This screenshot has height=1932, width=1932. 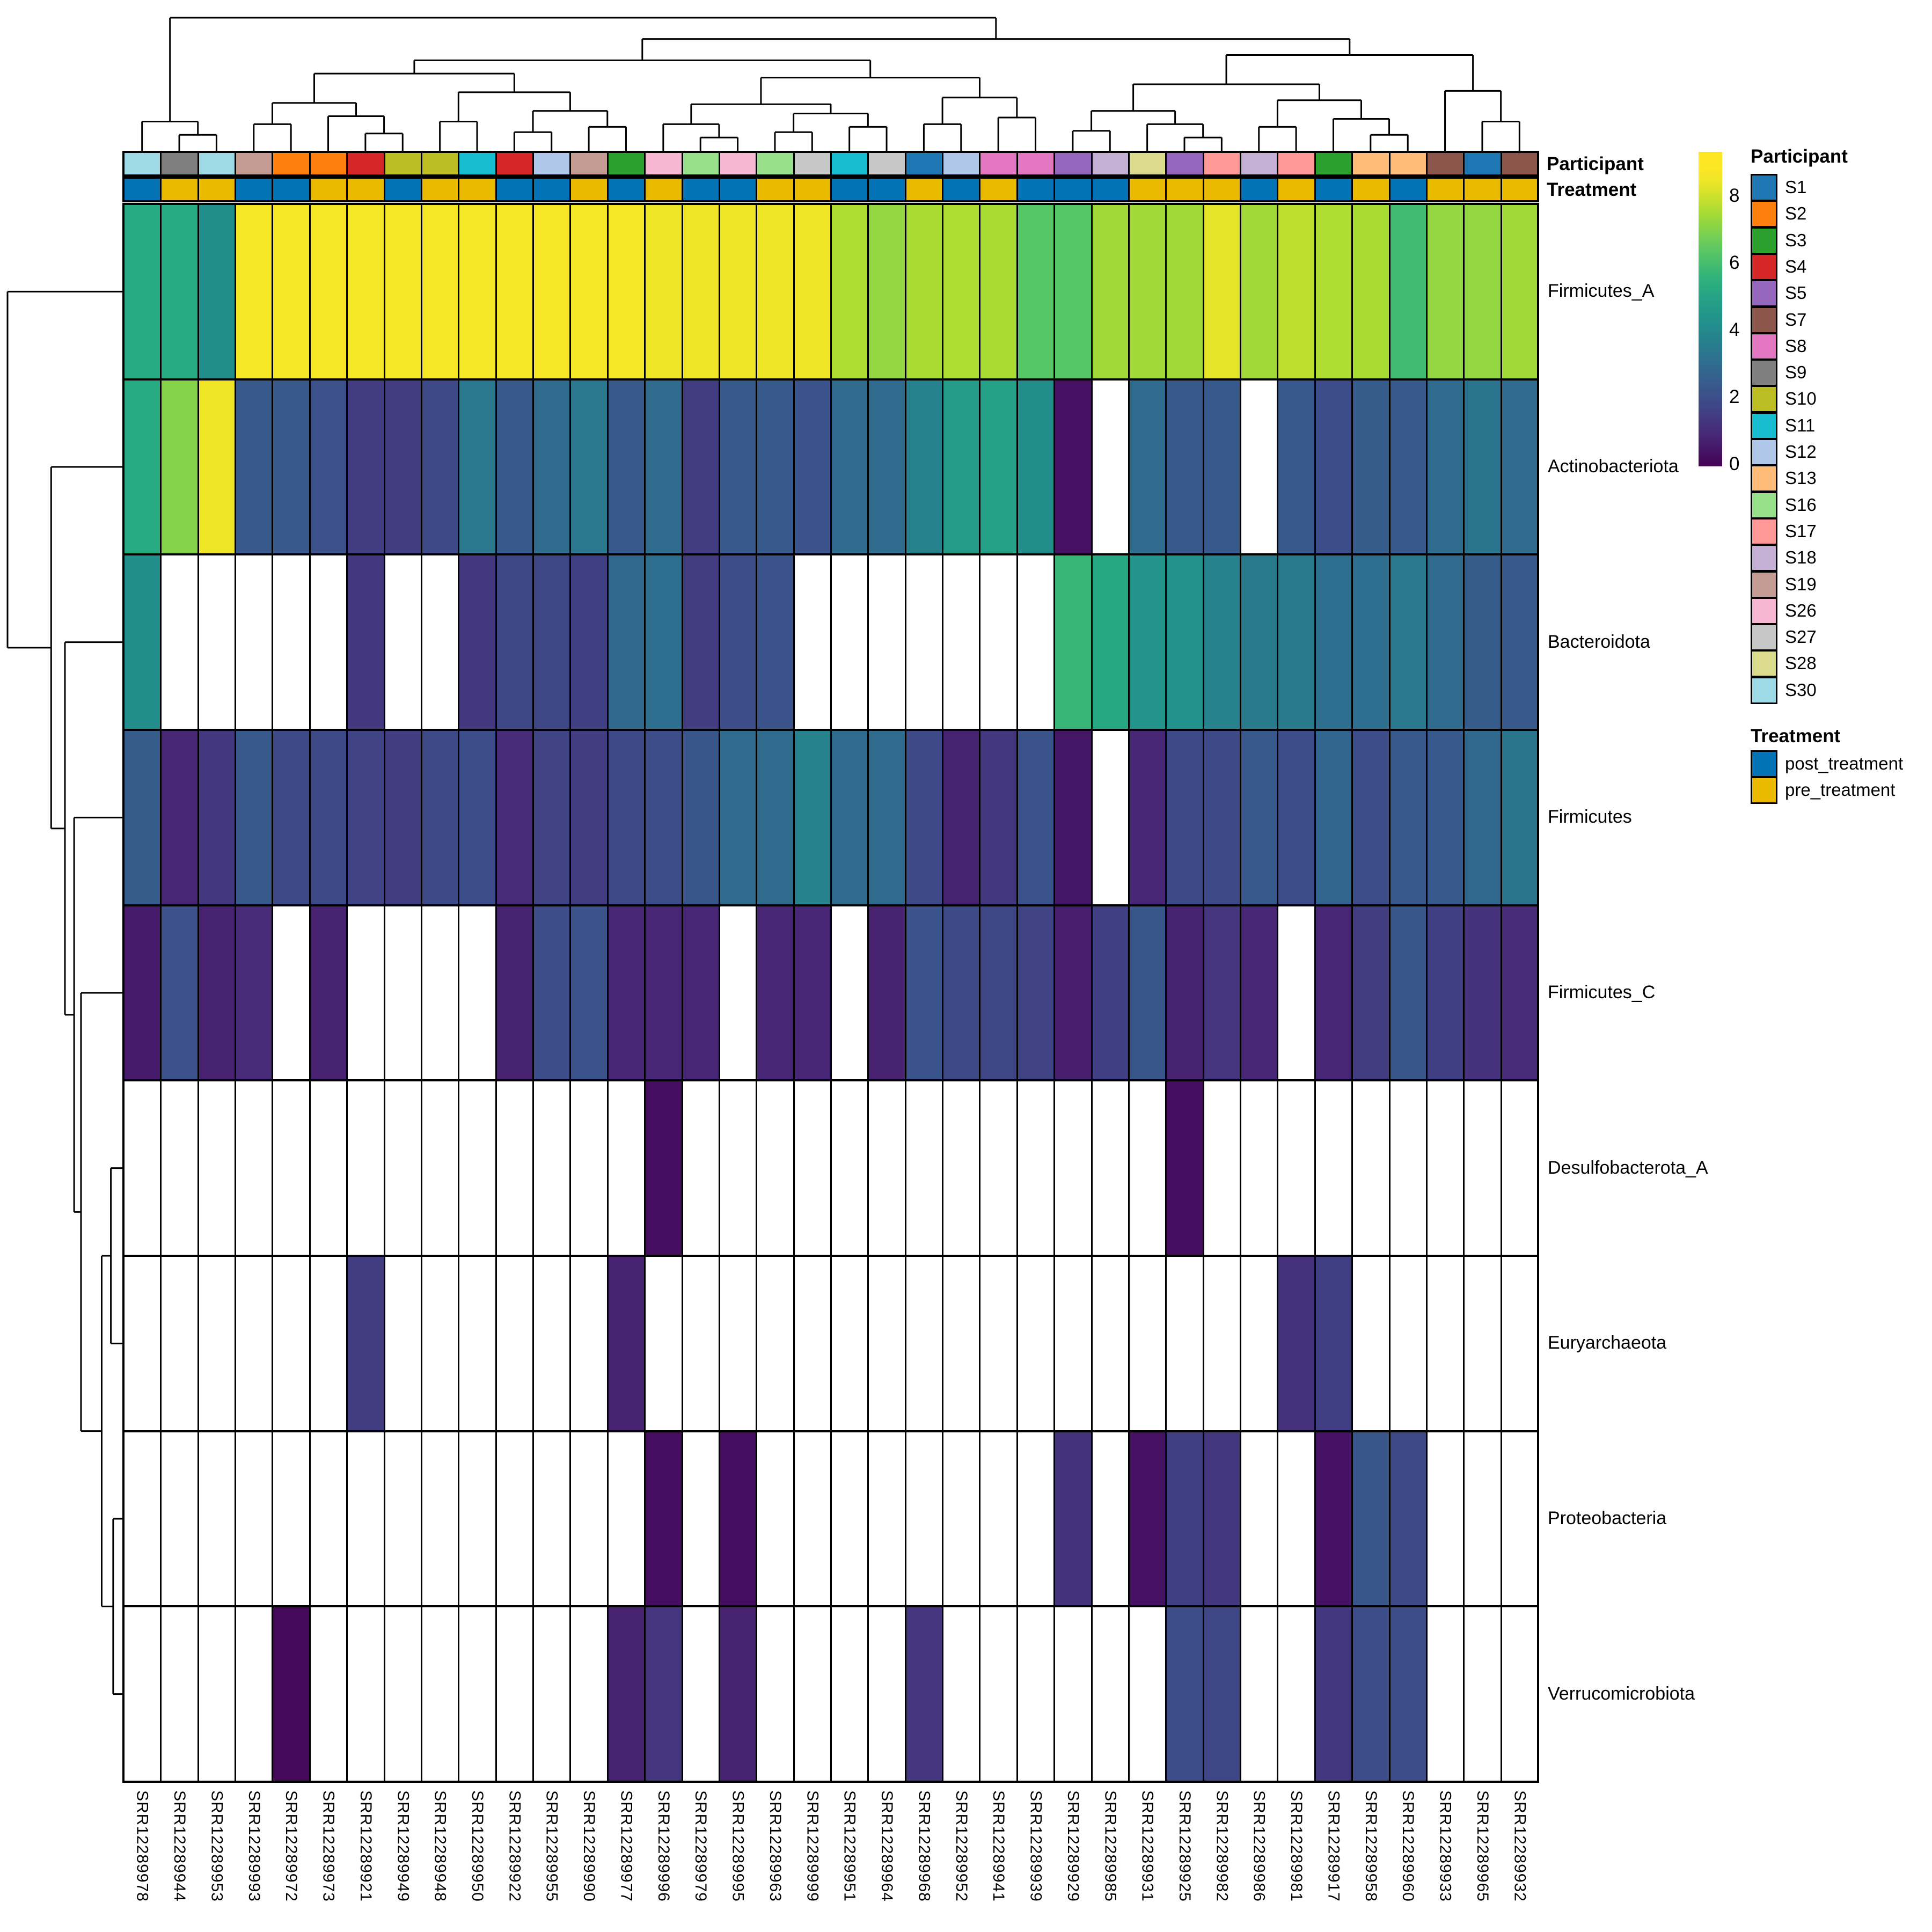 I want to click on row-label: Verrucomicrobiota, so click(x=1621, y=1693).